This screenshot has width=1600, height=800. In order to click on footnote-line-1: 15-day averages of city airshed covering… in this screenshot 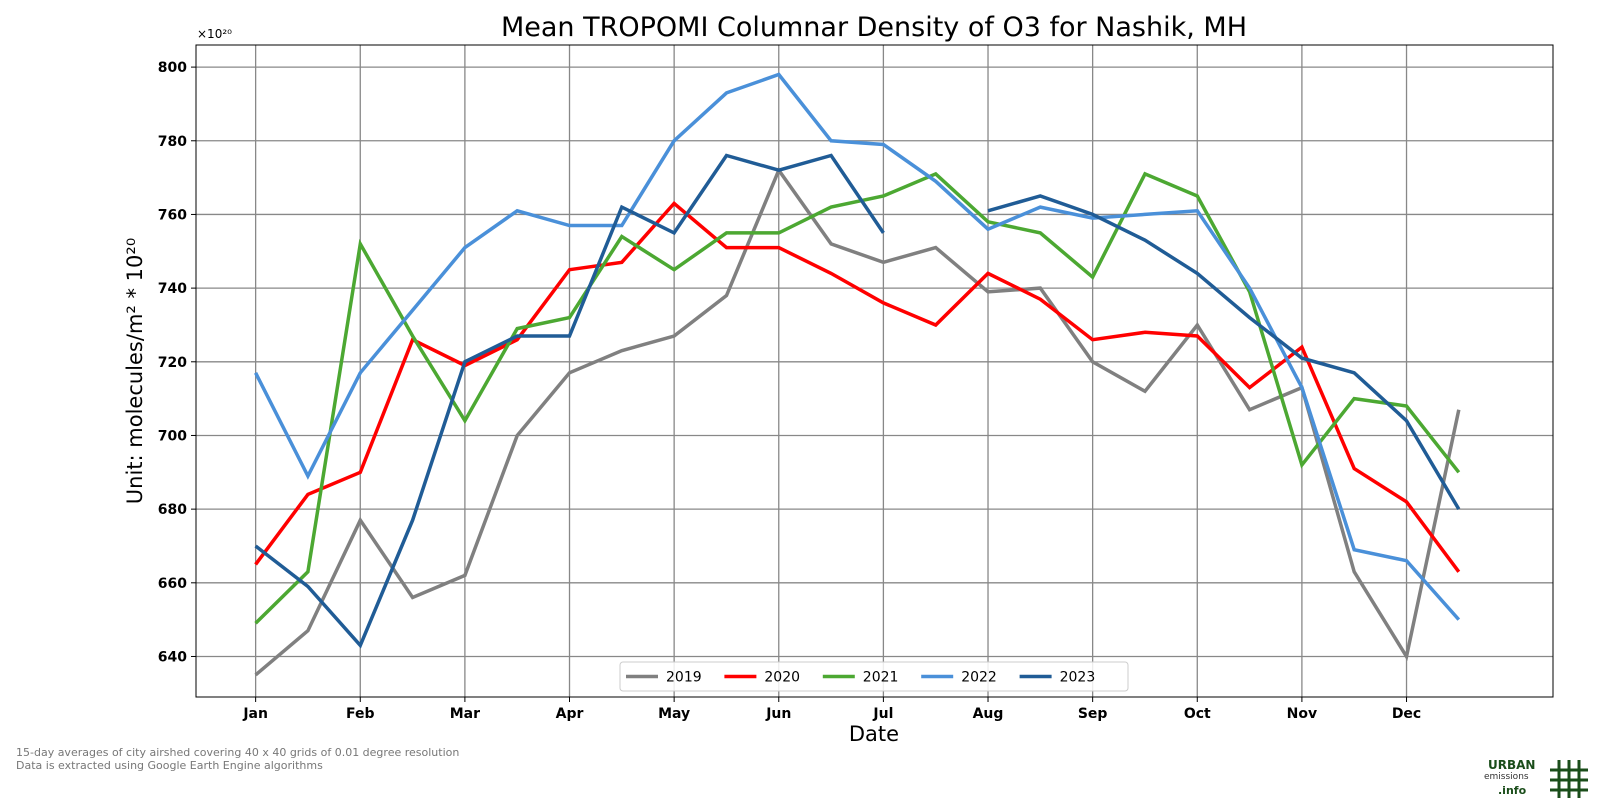, I will do `click(238, 752)`.